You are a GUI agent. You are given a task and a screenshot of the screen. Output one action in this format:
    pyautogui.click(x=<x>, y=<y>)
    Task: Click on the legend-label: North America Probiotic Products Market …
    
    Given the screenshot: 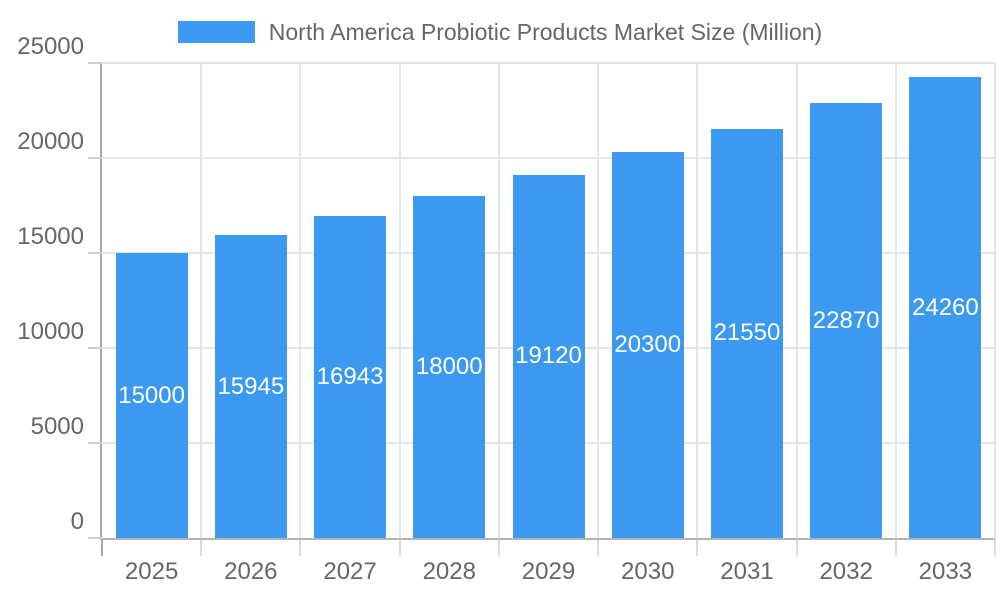 What is the action you would take?
    pyautogui.click(x=545, y=31)
    